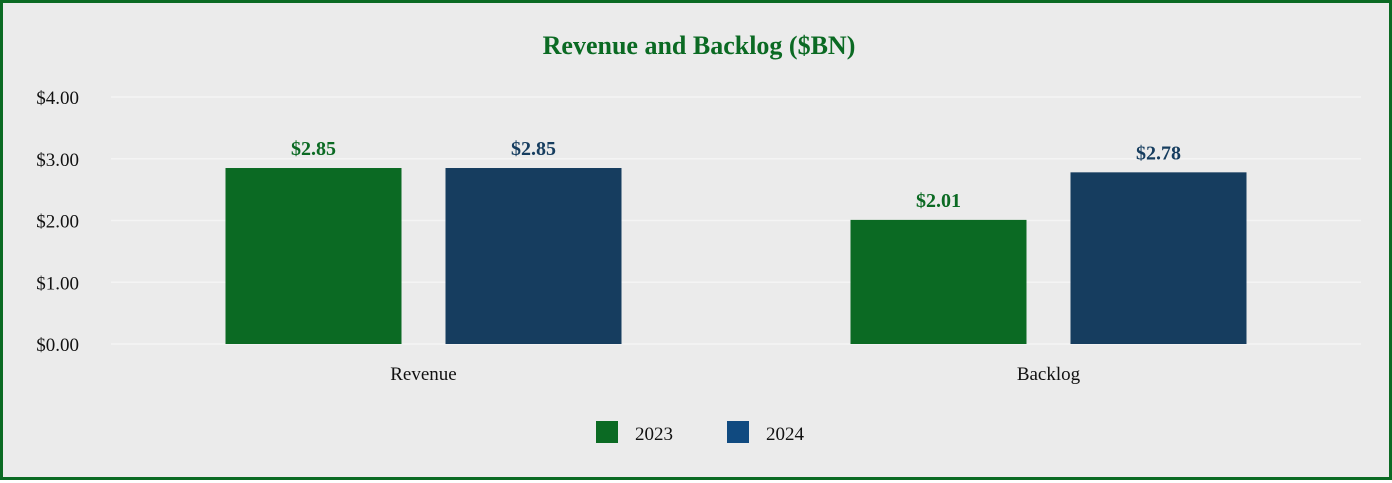 The image size is (1392, 483). I want to click on y-tick-label: $4.00, so click(57, 98).